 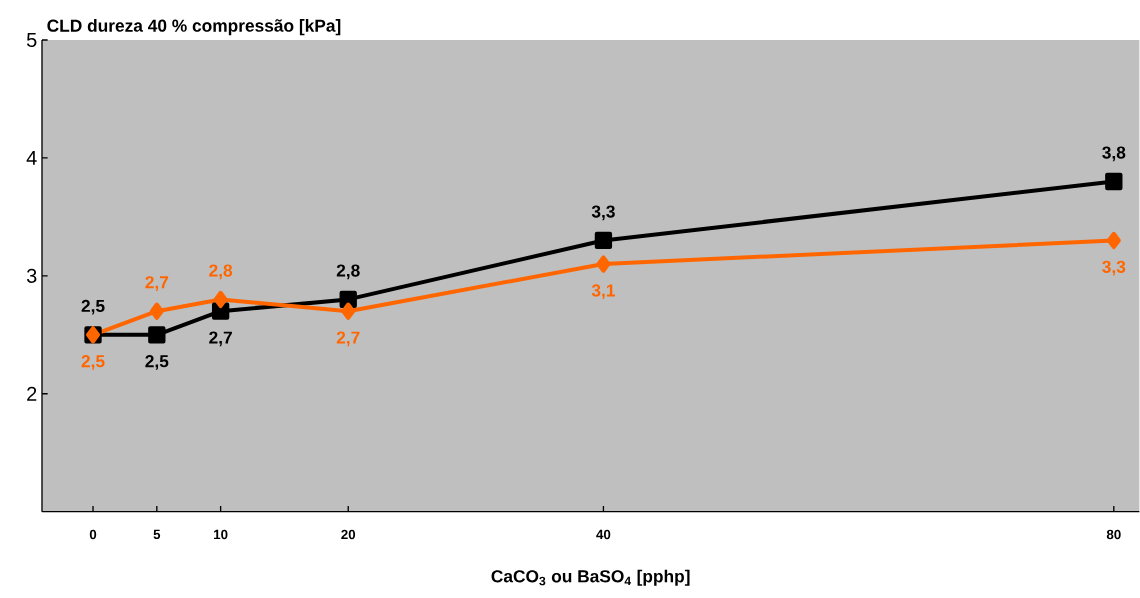 I want to click on y-tick-label: 5, so click(x=31, y=40).